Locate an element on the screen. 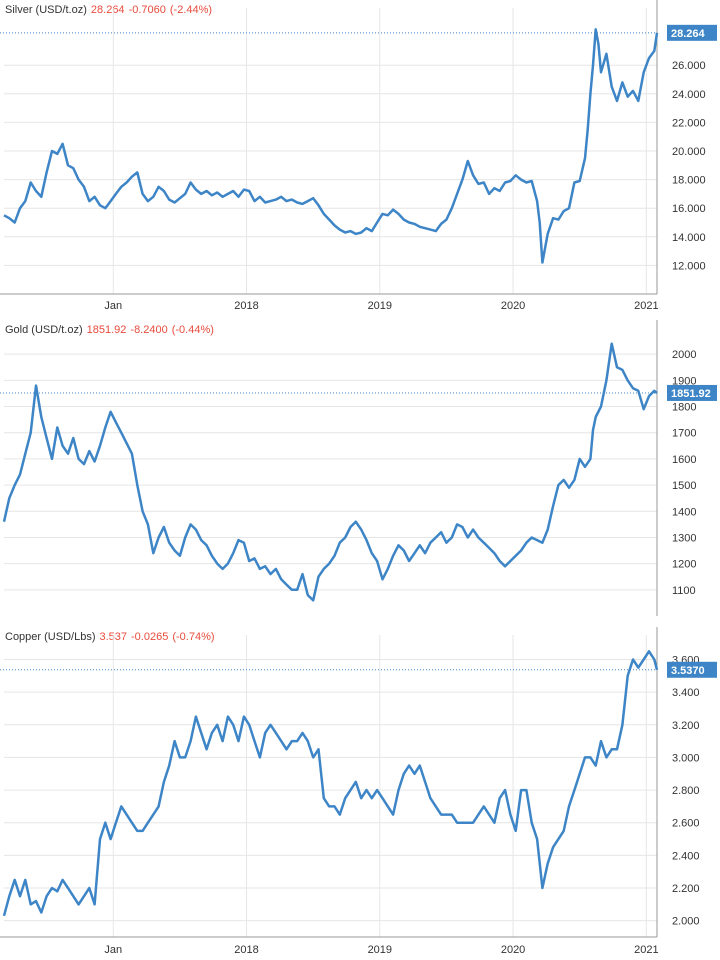 This screenshot has width=720, height=960. silver-y-tick-label: 20.000 is located at coordinates (689, 152).